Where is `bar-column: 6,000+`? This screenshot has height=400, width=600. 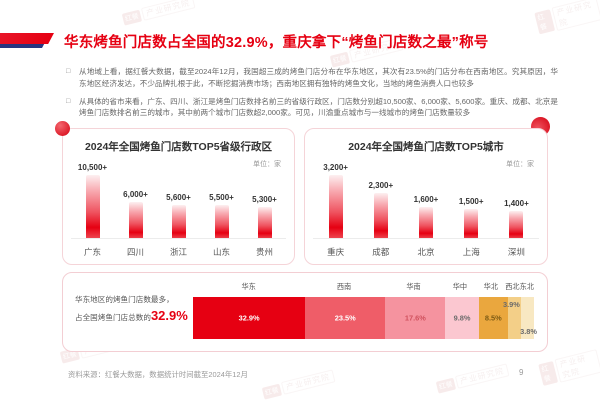 bar-column: 6,000+ is located at coordinates (135, 214).